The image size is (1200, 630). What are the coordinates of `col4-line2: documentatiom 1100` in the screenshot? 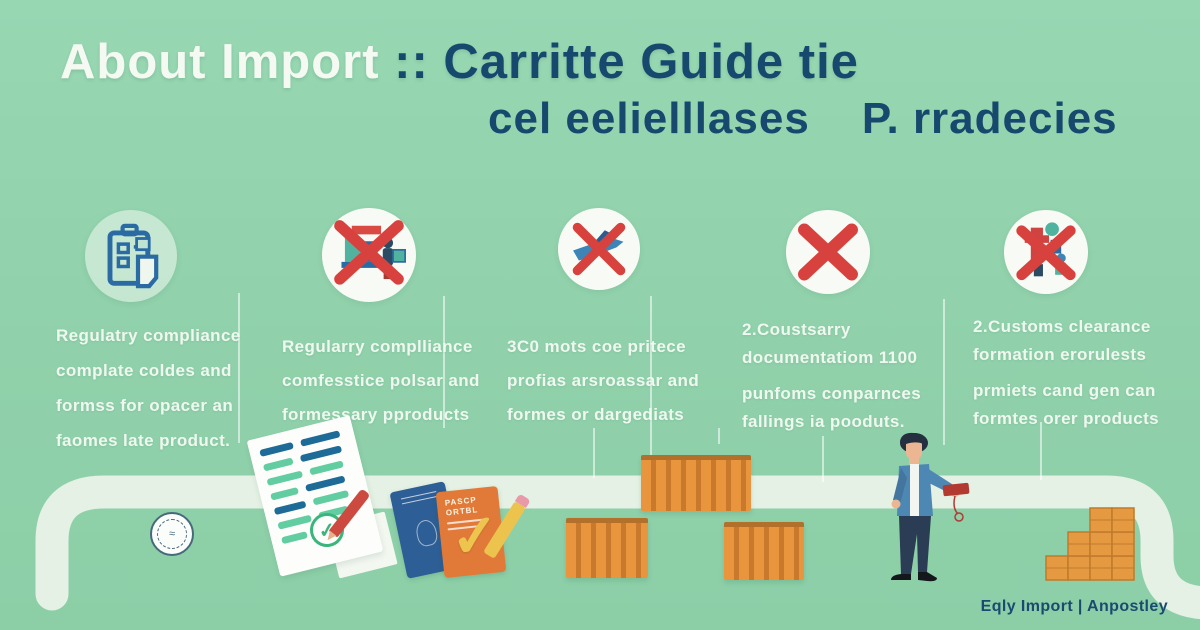 It's located at (830, 357).